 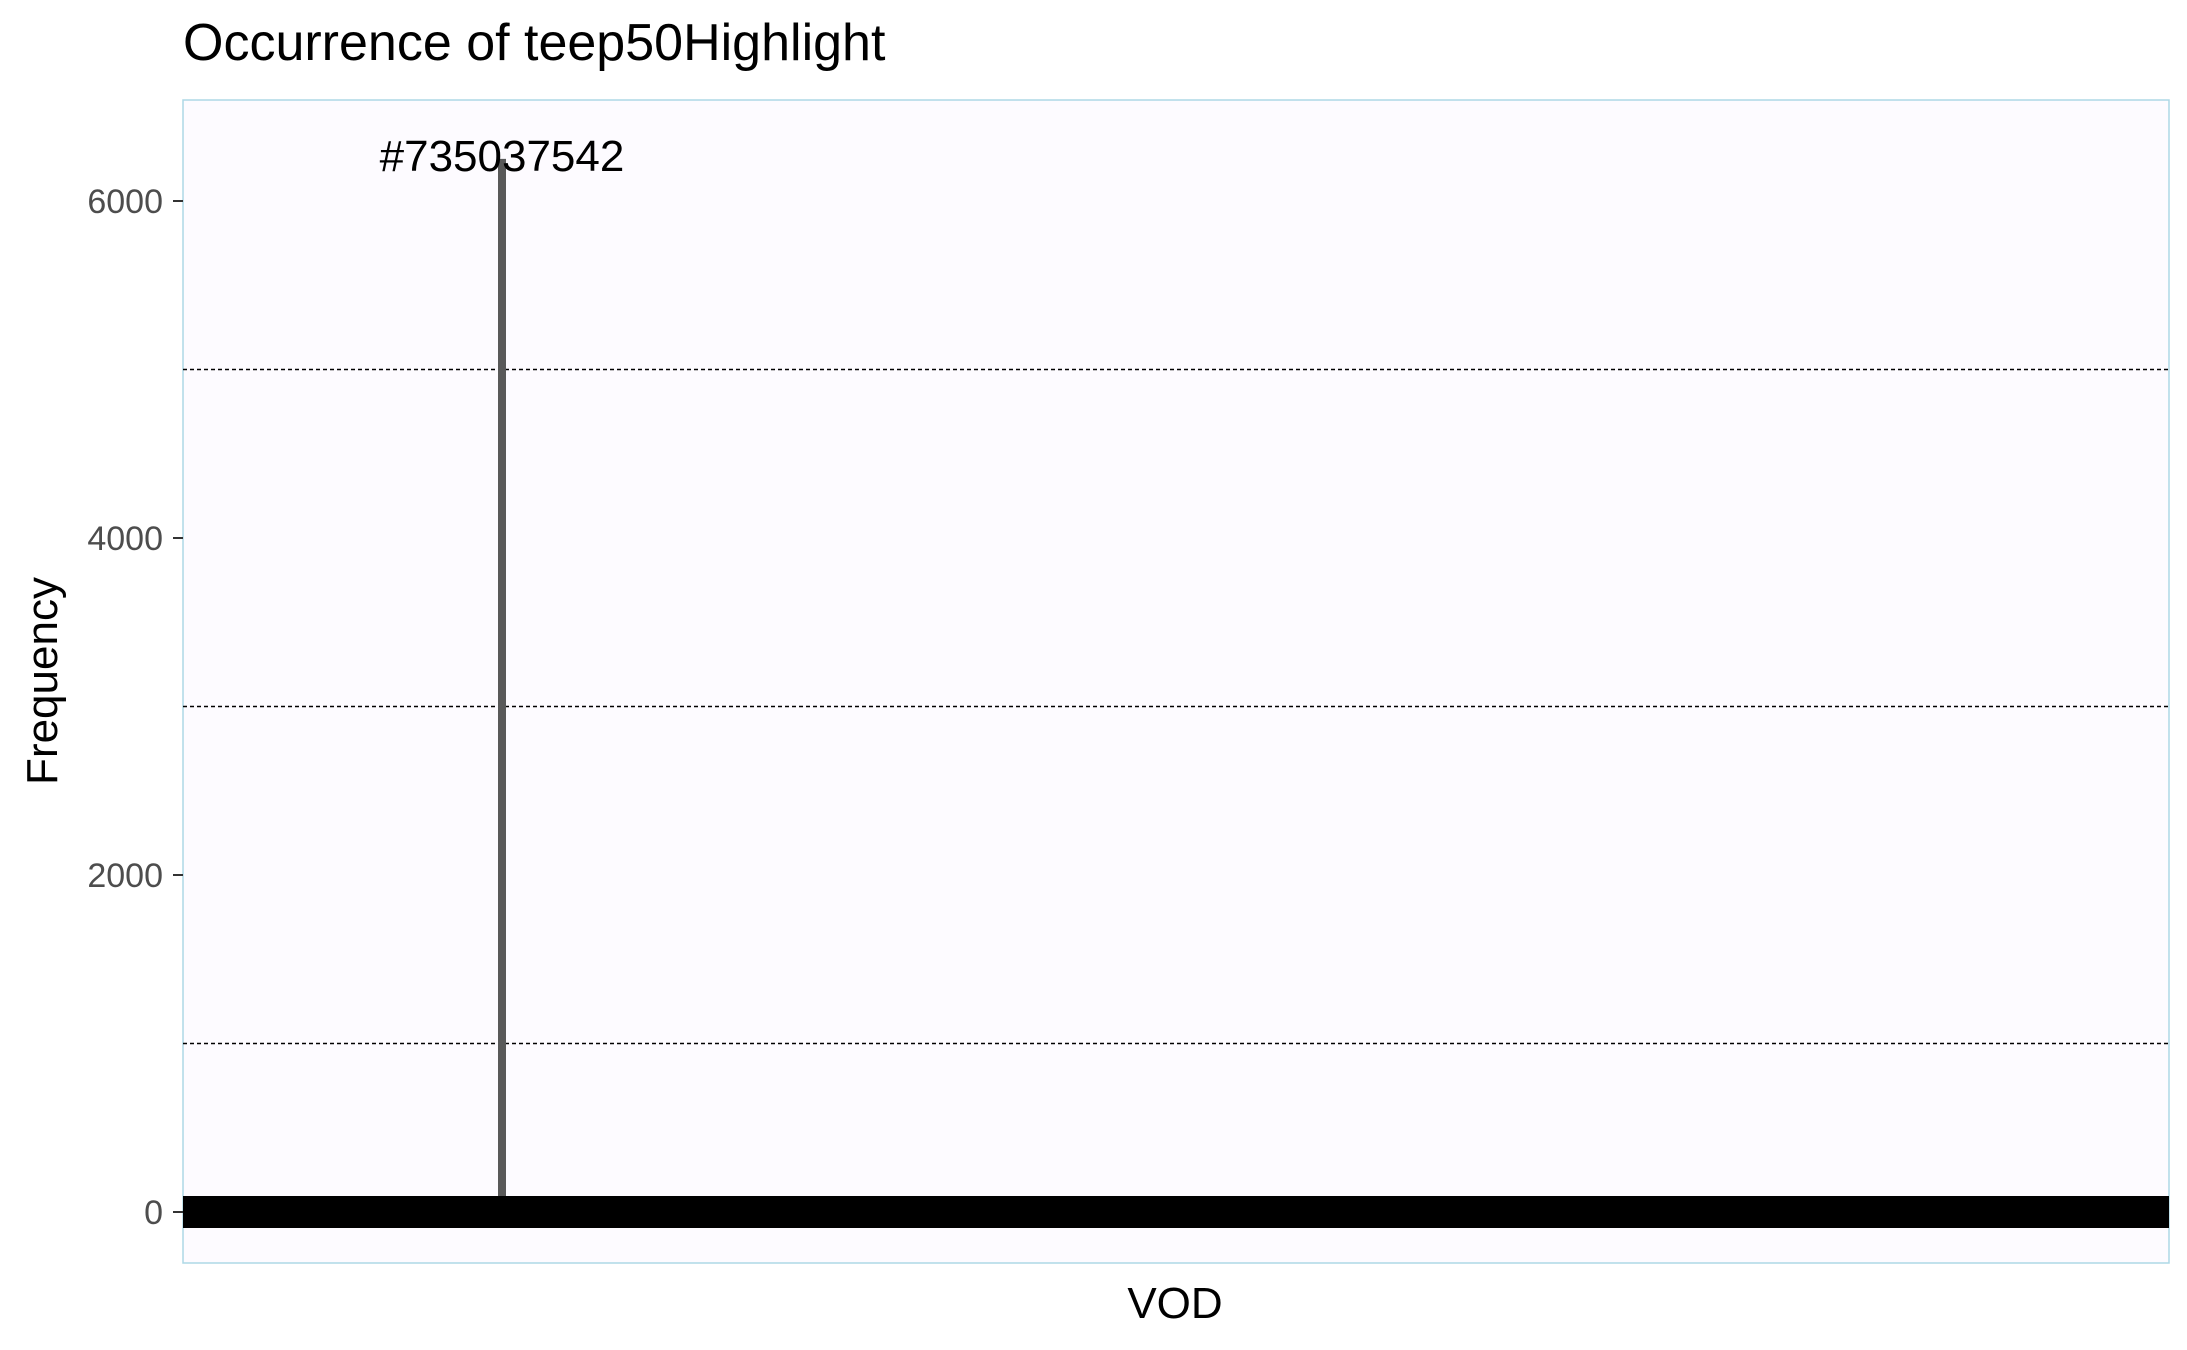 What do you see at coordinates (125, 876) in the screenshot?
I see `y-tick-label: 2000` at bounding box center [125, 876].